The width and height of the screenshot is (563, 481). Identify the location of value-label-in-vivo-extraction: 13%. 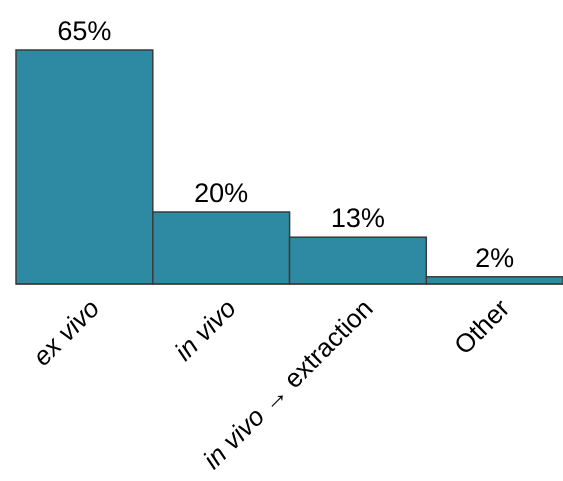
(358, 218).